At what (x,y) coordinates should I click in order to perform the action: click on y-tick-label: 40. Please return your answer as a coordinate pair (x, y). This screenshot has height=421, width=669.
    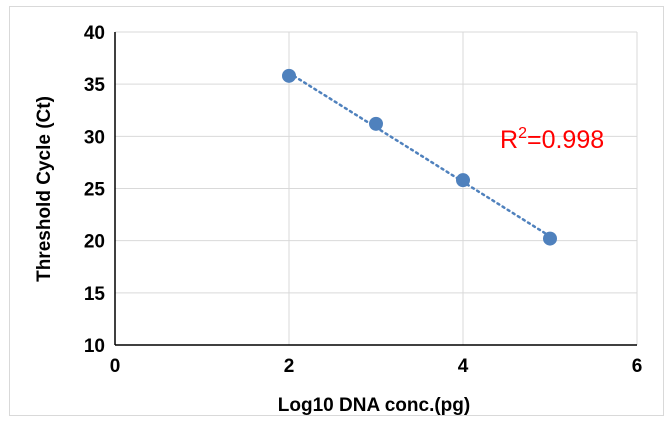
    Looking at the image, I should click on (94, 33).